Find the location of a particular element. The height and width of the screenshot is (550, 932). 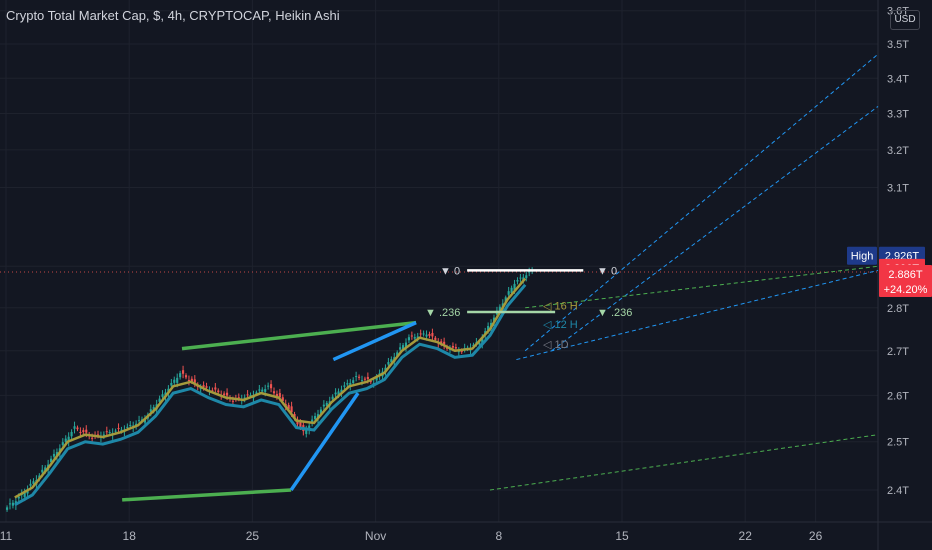

price-tick-label: 2.8T is located at coordinates (898, 309).